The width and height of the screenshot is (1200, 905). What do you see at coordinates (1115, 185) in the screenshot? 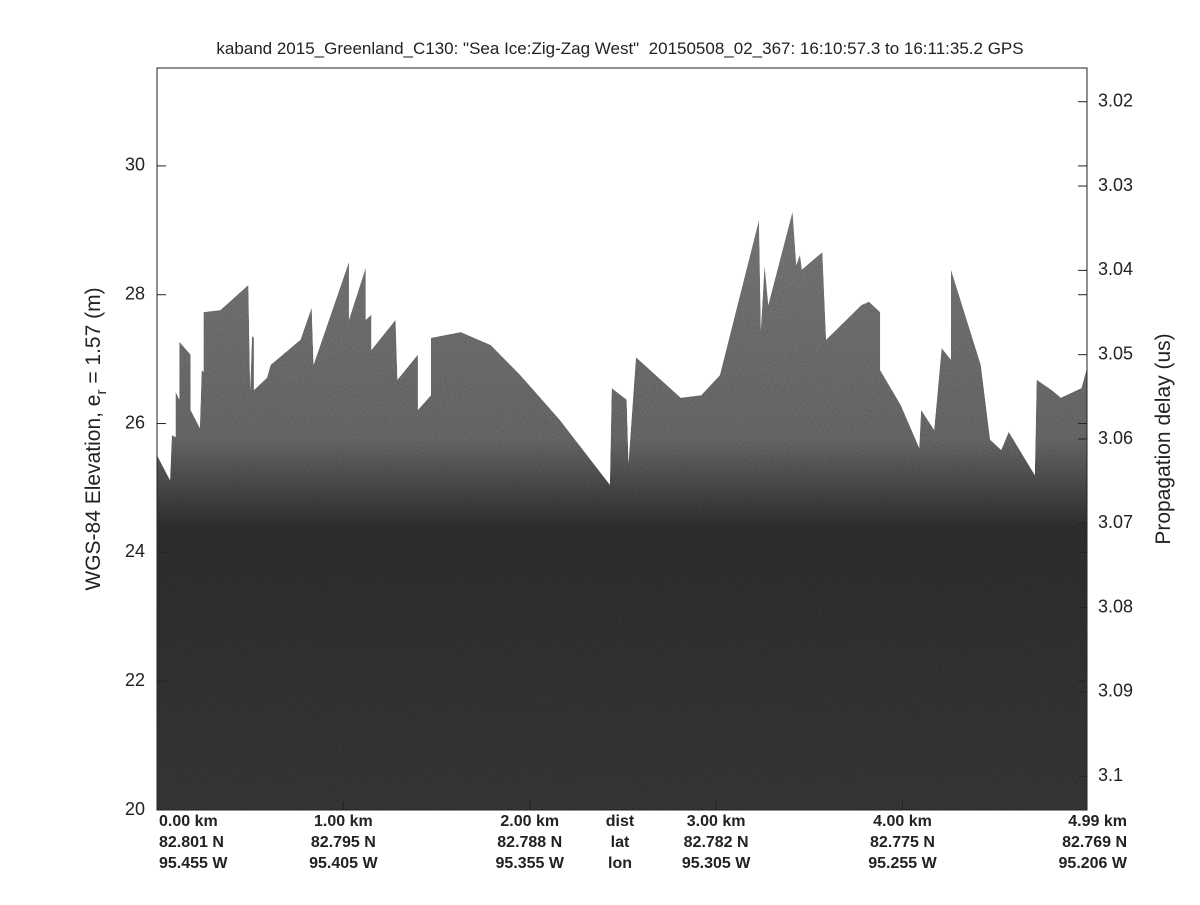
I see `y2-tick-label: 3.03` at bounding box center [1115, 185].